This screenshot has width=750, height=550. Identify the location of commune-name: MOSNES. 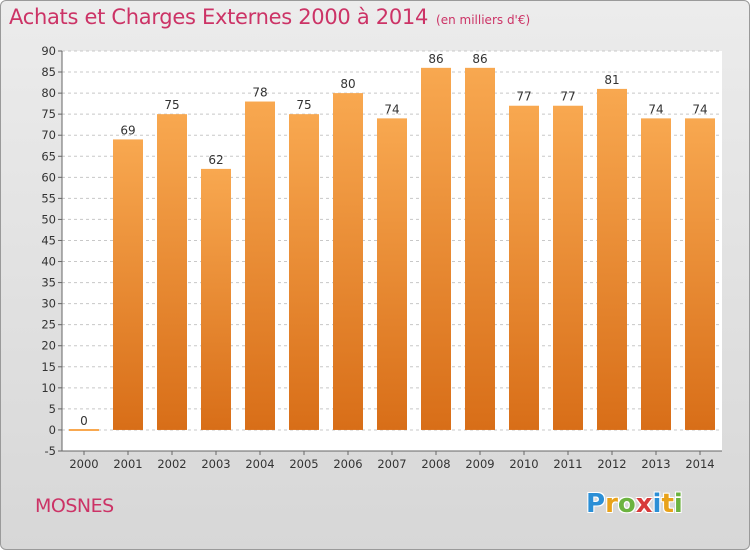
(74, 506).